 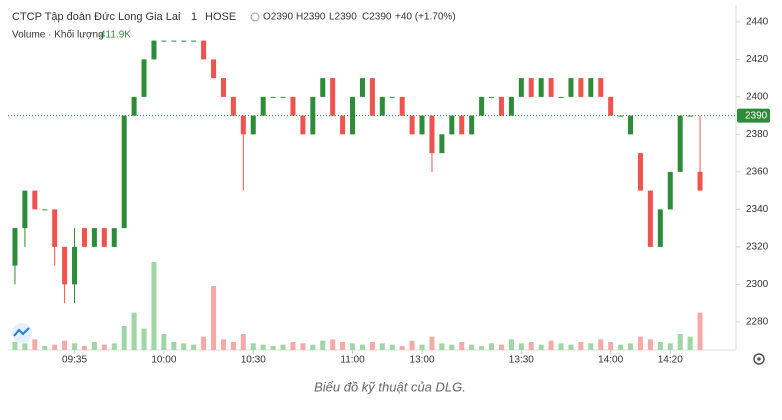 I want to click on y-tick-label: 2420, so click(x=757, y=59).